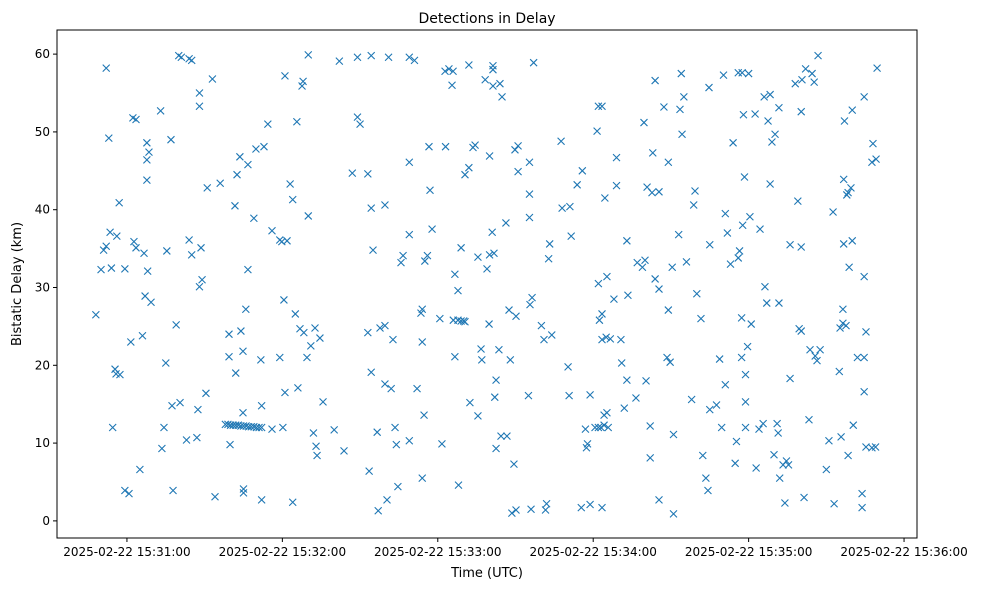 The height and width of the screenshot is (594, 988). What do you see at coordinates (486, 573) in the screenshot?
I see `x-axis-label: Time (UTC)` at bounding box center [486, 573].